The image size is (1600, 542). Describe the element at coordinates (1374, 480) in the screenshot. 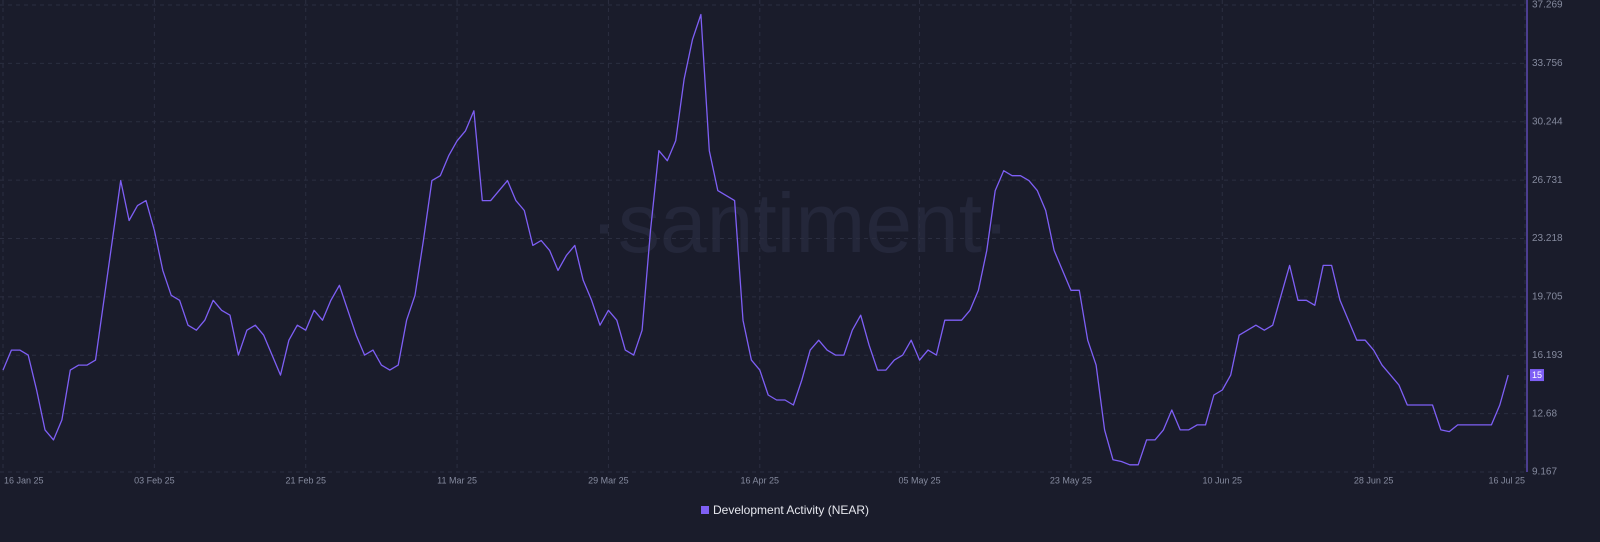

I see `x-tick-label: 28 Jun 25` at that location.